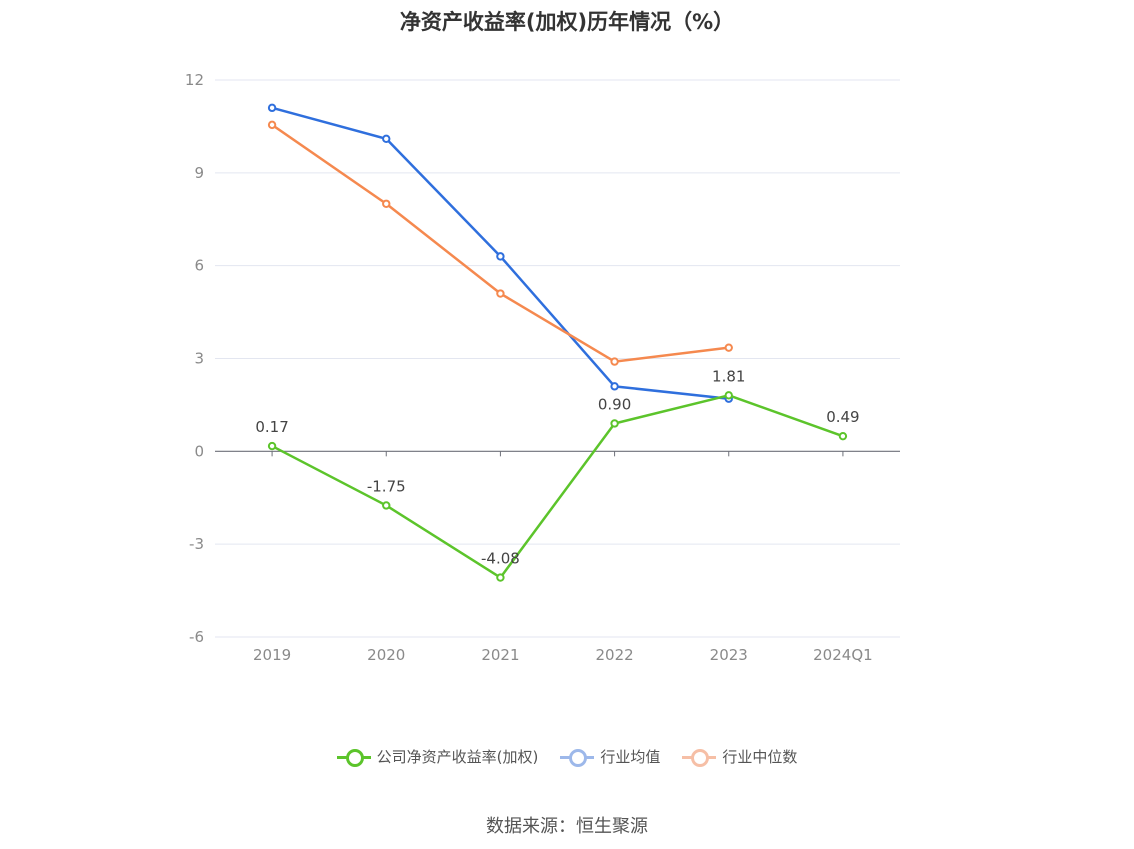 This screenshot has height=849, width=1134. What do you see at coordinates (729, 655) in the screenshot?
I see `x-tick-label: 2023` at bounding box center [729, 655].